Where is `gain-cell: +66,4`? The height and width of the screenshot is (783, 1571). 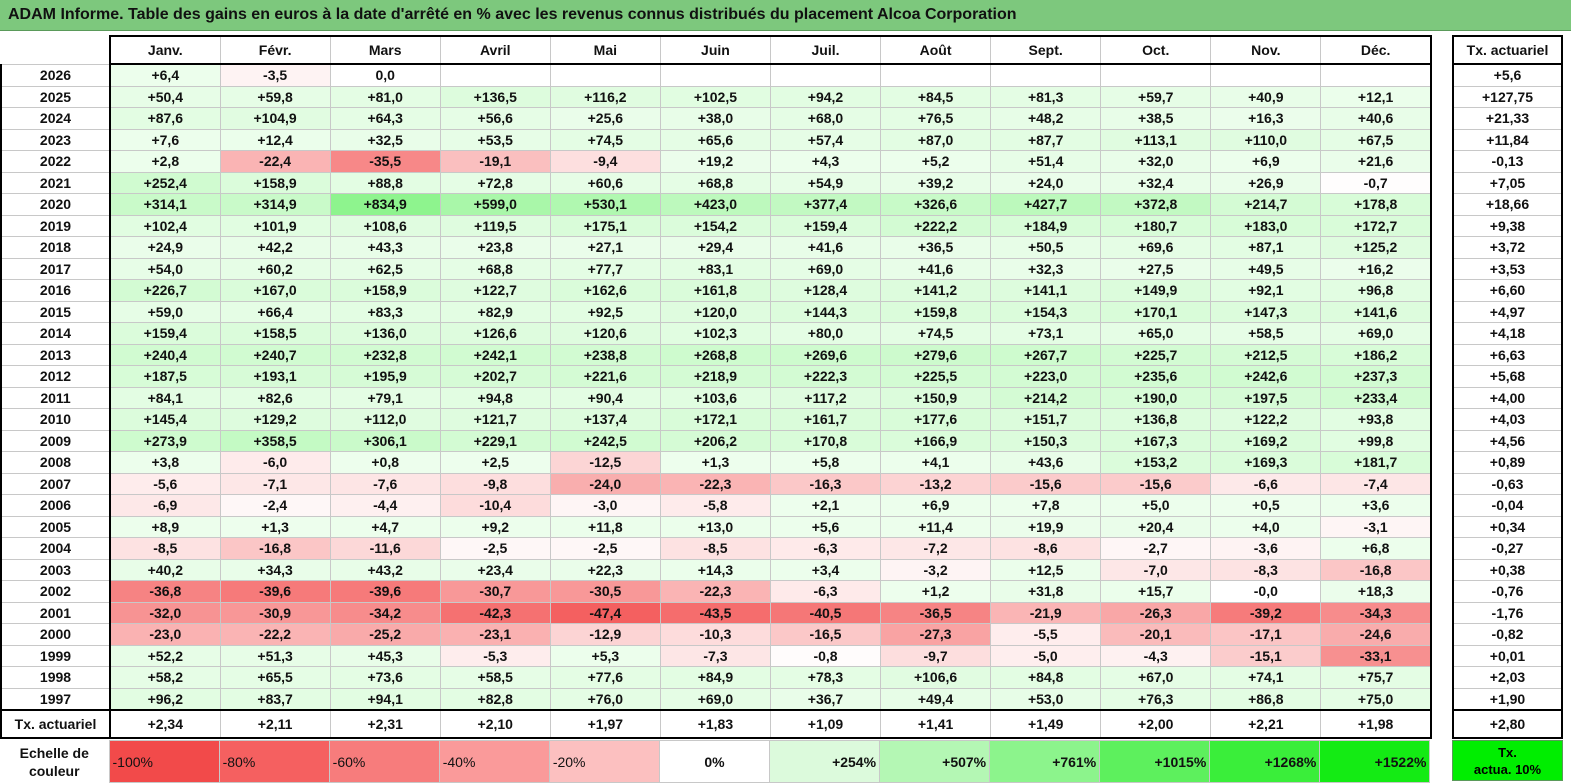 gain-cell: +66,4 is located at coordinates (275, 311).